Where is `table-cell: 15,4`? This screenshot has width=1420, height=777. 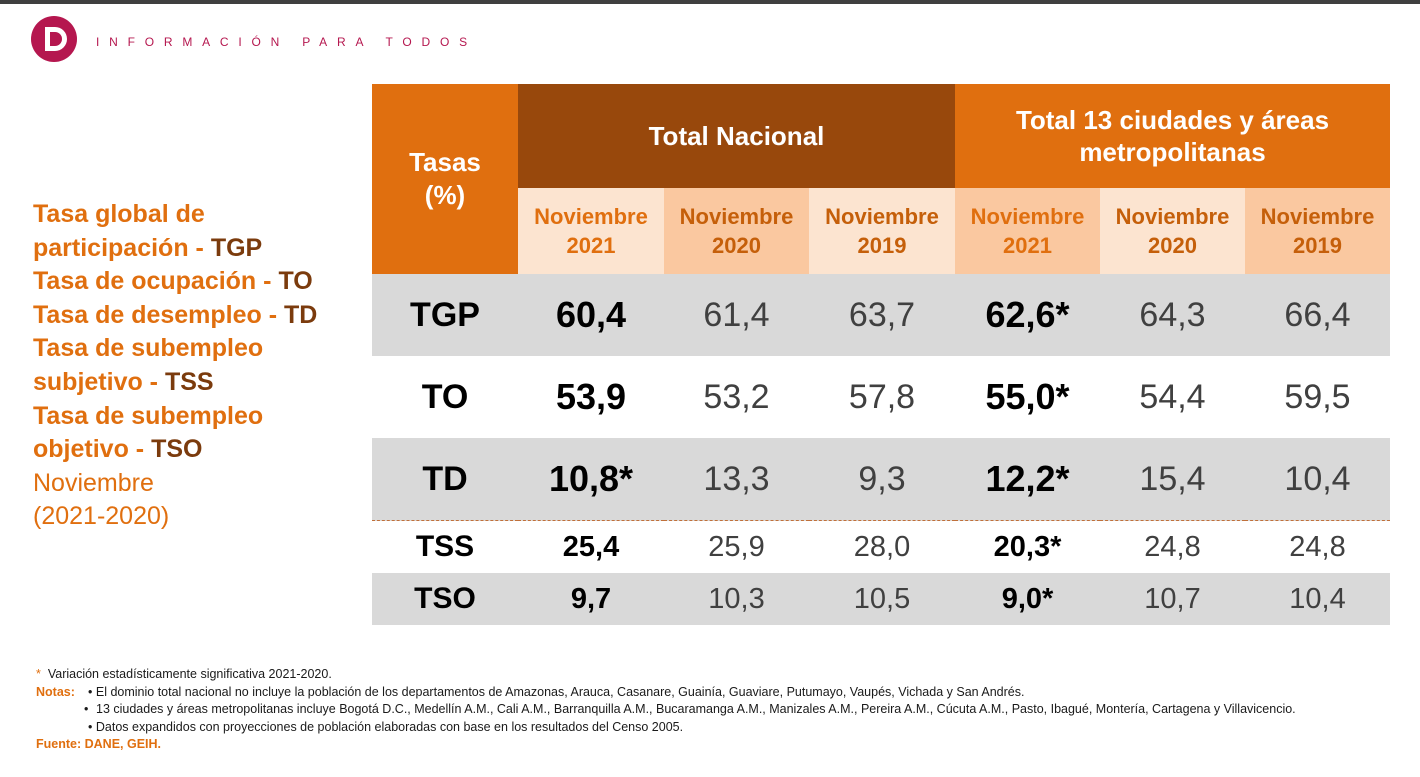 table-cell: 15,4 is located at coordinates (1172, 479).